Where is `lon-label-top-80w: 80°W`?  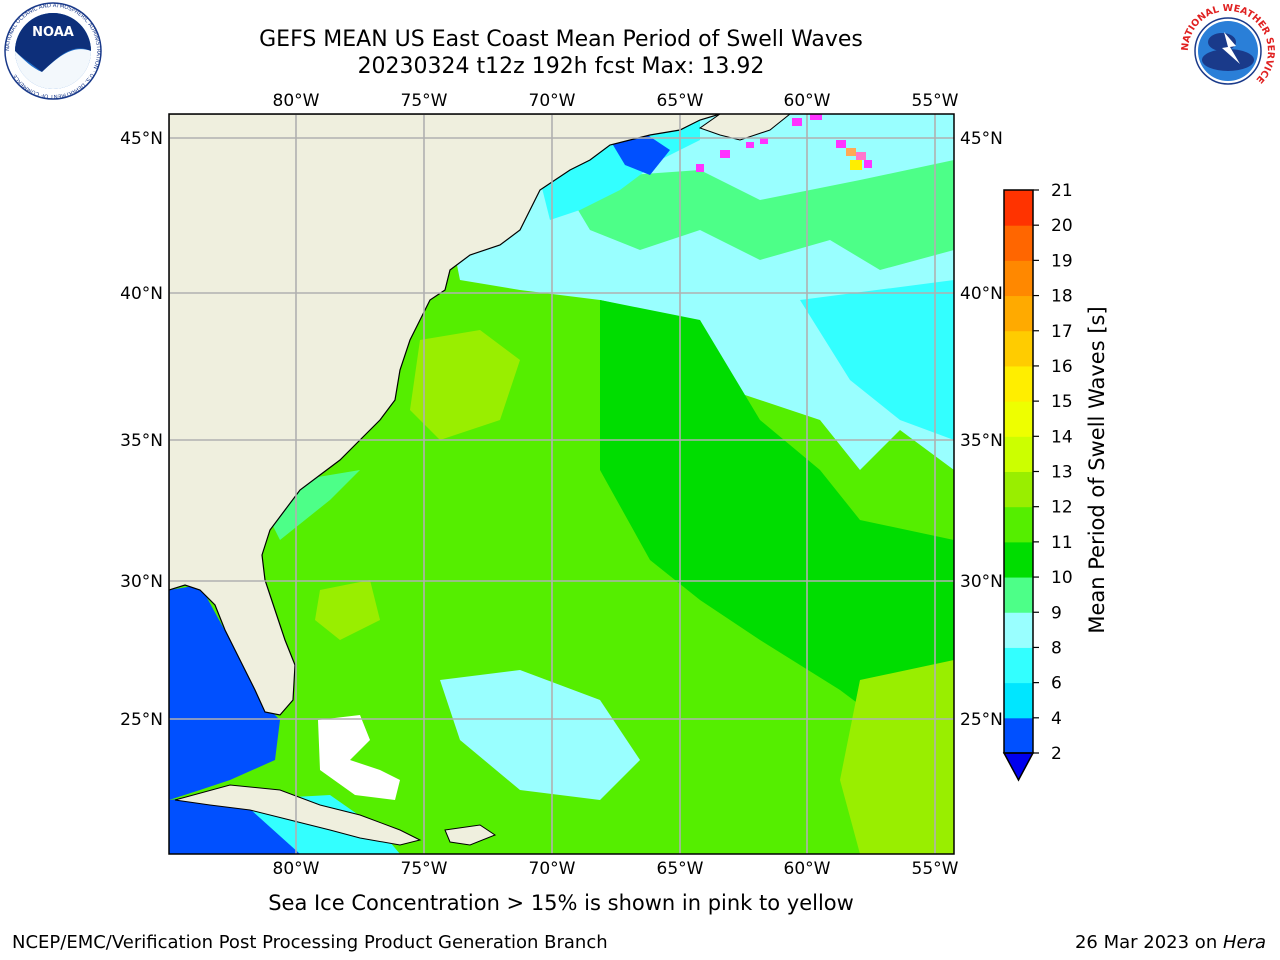 lon-label-top-80w: 80°W is located at coordinates (296, 101).